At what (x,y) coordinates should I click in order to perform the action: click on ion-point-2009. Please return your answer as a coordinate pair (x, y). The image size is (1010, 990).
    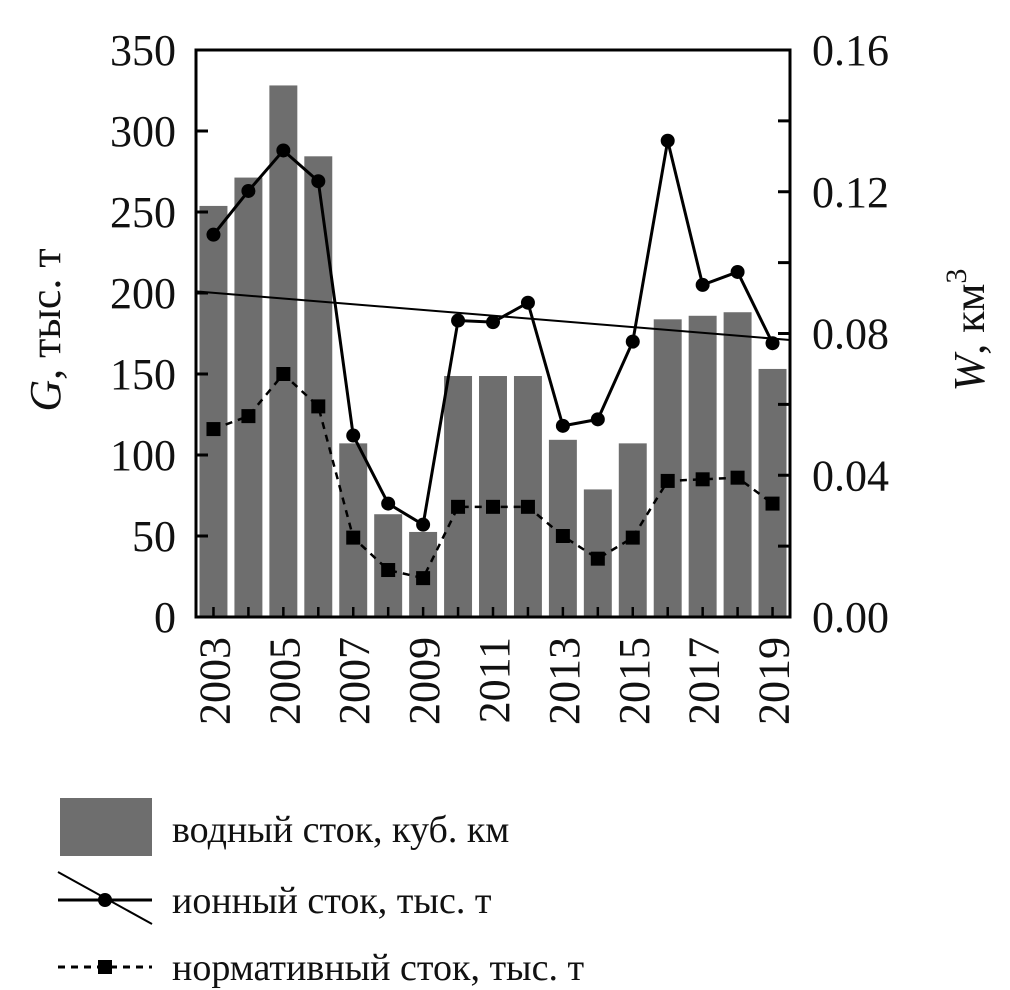
    Looking at the image, I should click on (423, 524).